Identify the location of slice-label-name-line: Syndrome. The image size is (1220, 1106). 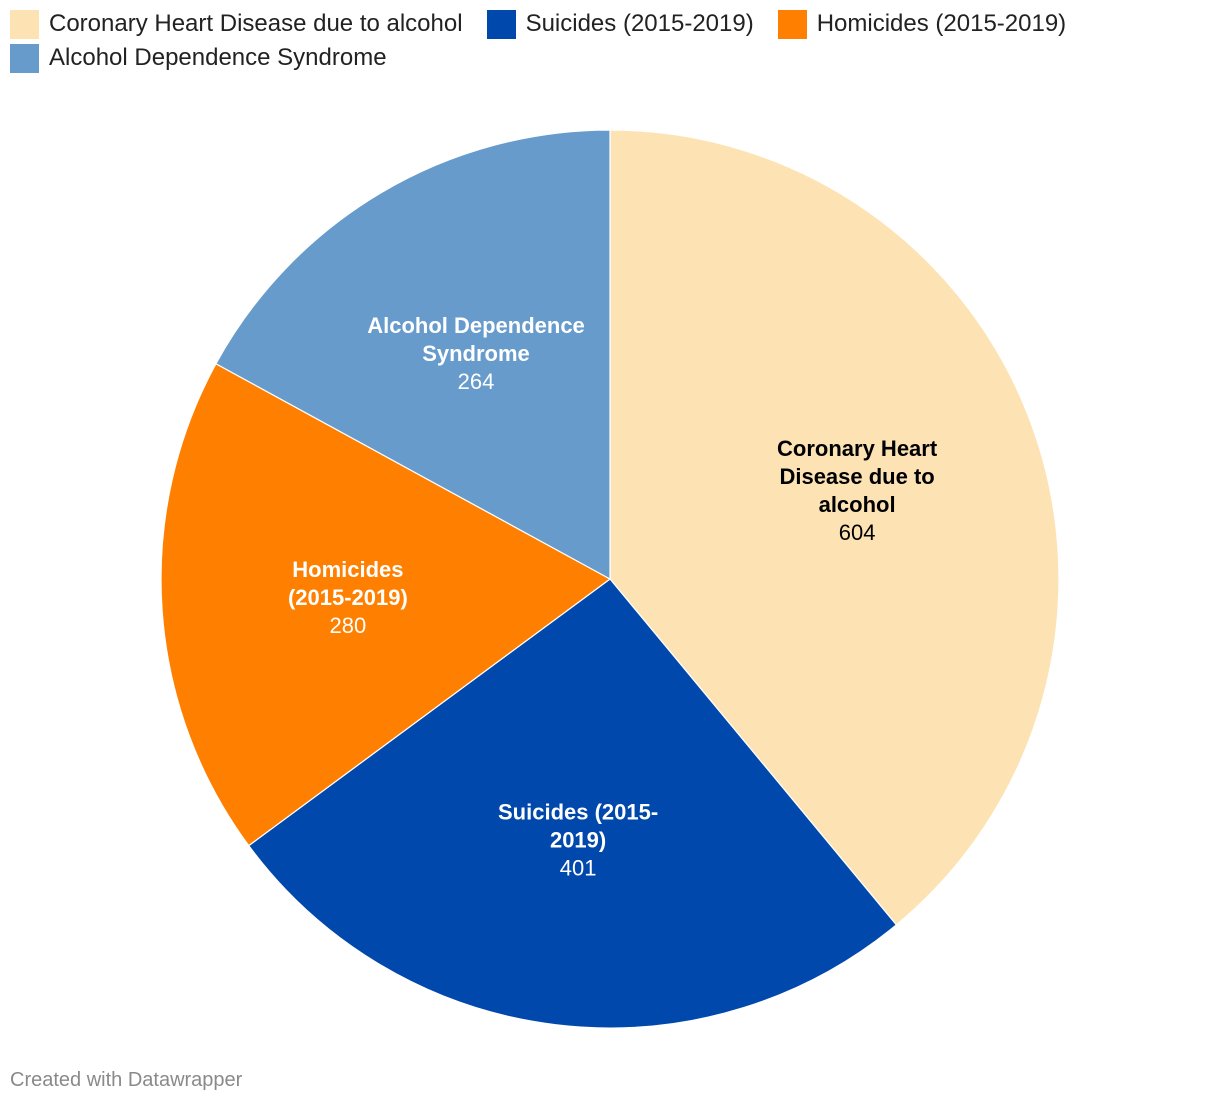
(476, 353).